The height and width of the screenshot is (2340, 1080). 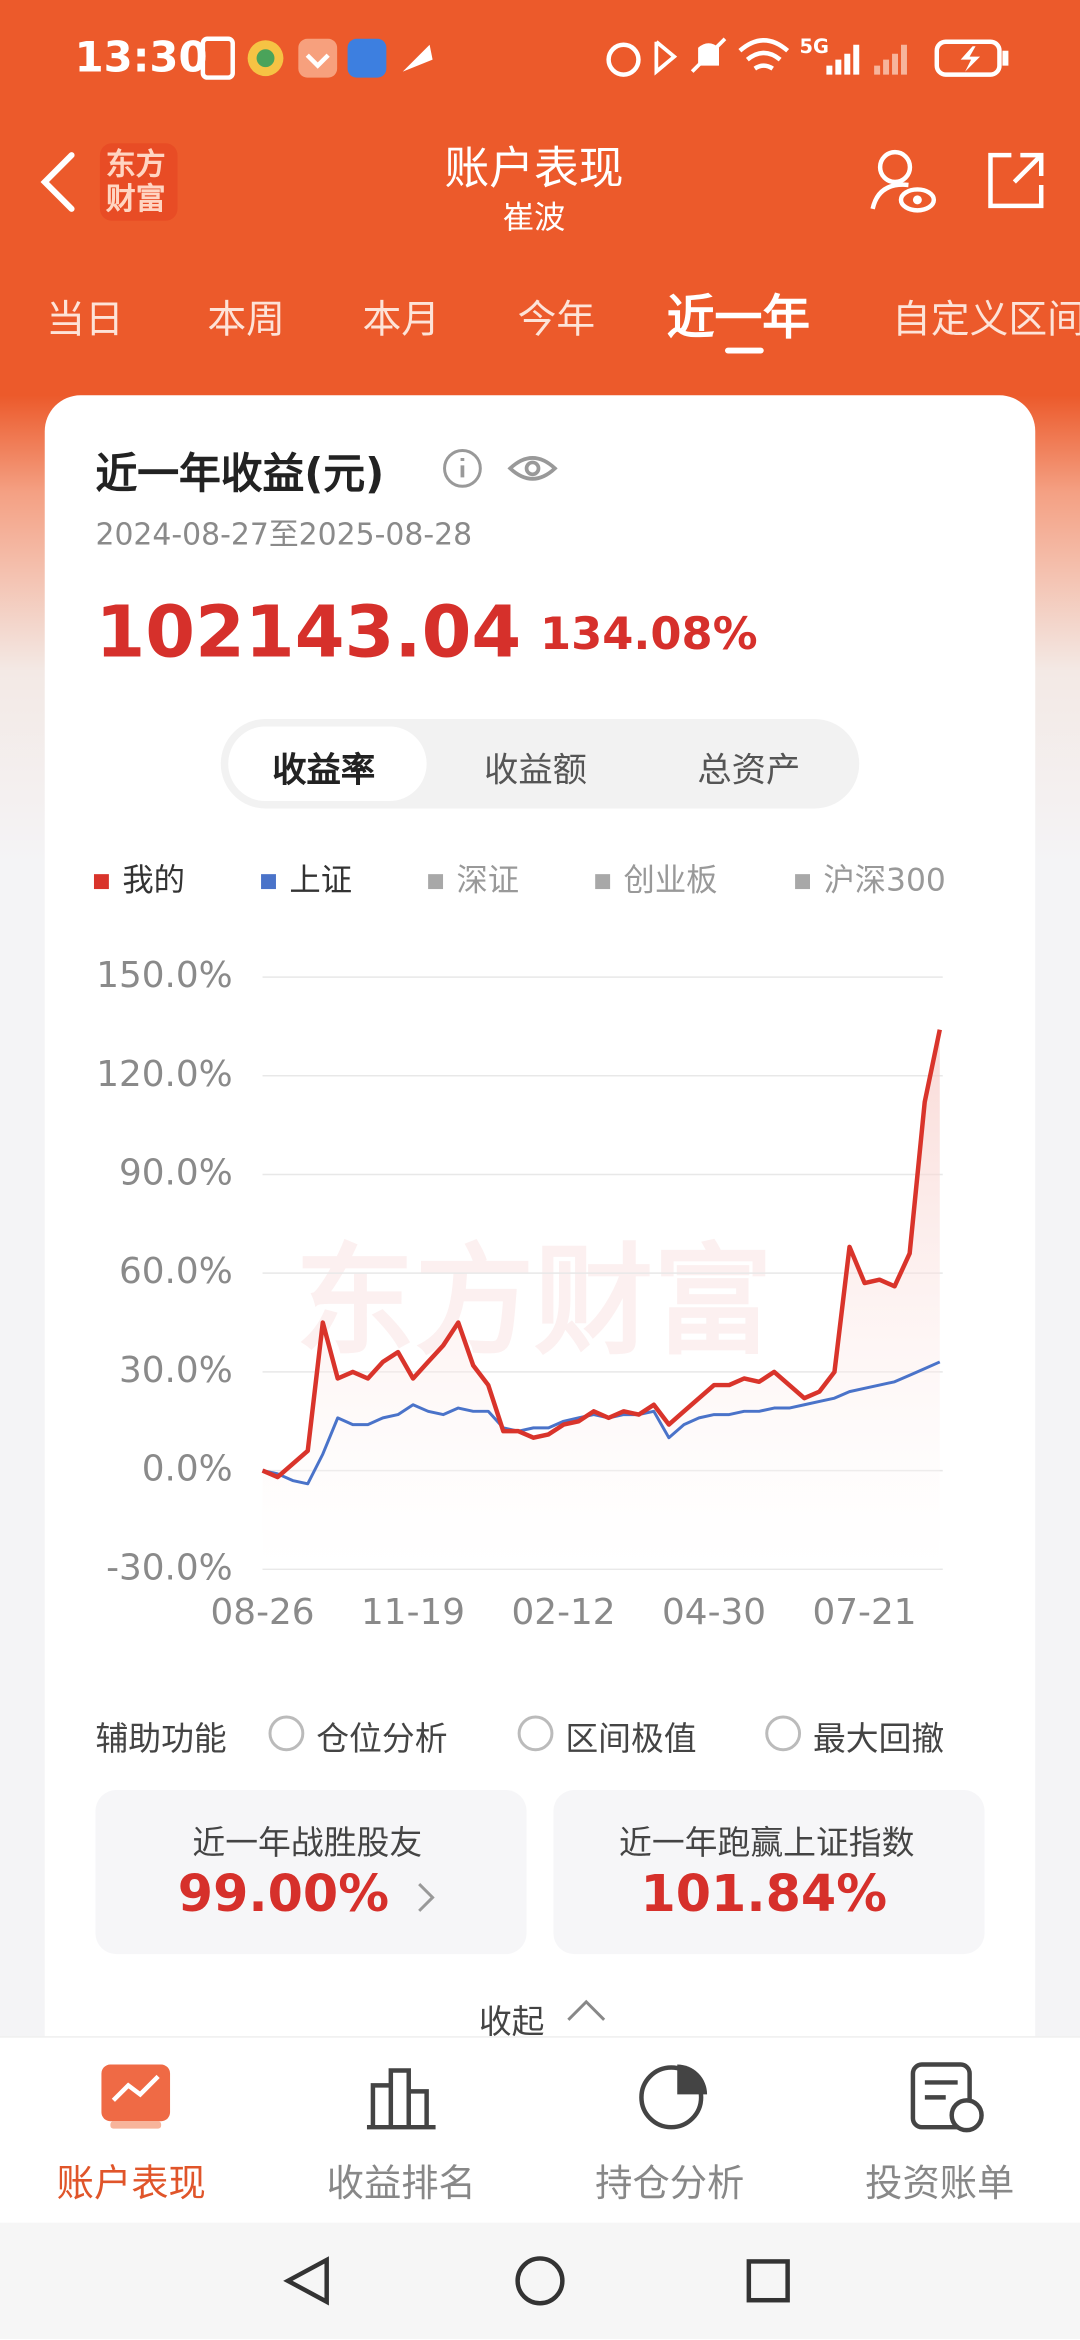 I want to click on area, so click(x=601, y=1299).